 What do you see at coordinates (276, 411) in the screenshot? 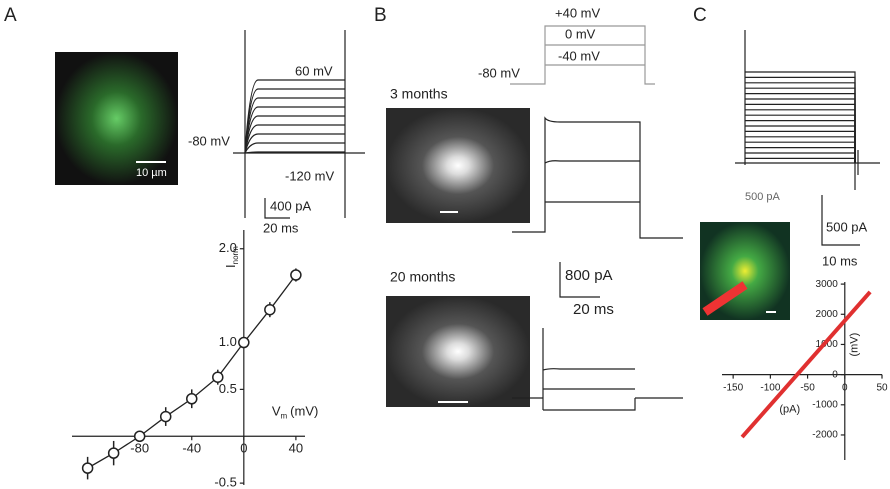
I see `axis-label: V` at bounding box center [276, 411].